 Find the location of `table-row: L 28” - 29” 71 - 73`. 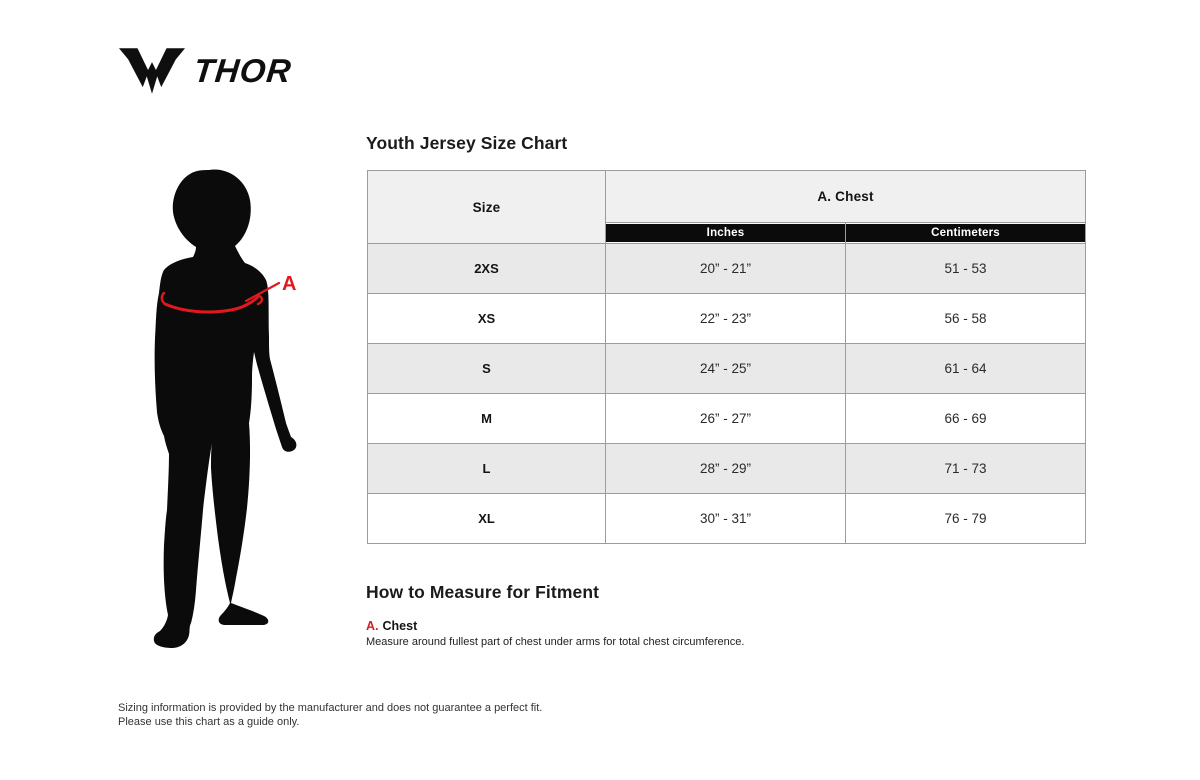

table-row: L 28” - 29” 71 - 73 is located at coordinates (727, 468).